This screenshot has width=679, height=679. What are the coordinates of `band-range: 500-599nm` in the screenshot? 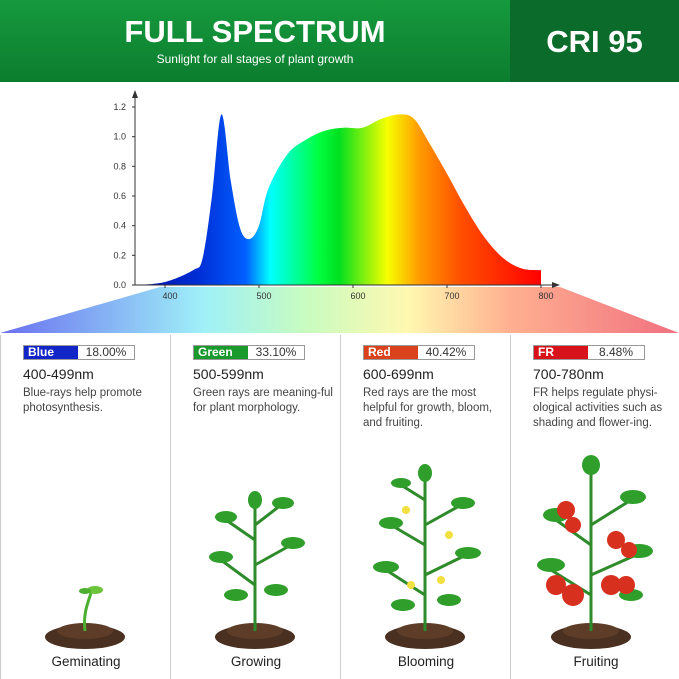 It's located at (228, 374).